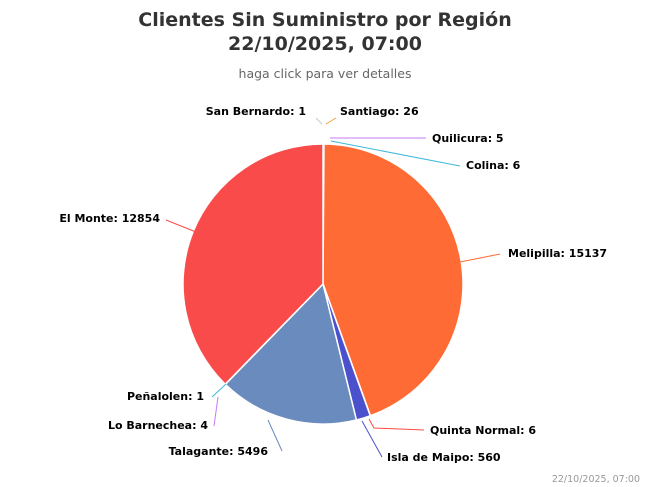 This screenshot has width=650, height=487. I want to click on data-label-peñalolen: Peñalolen: 1, so click(165, 396).